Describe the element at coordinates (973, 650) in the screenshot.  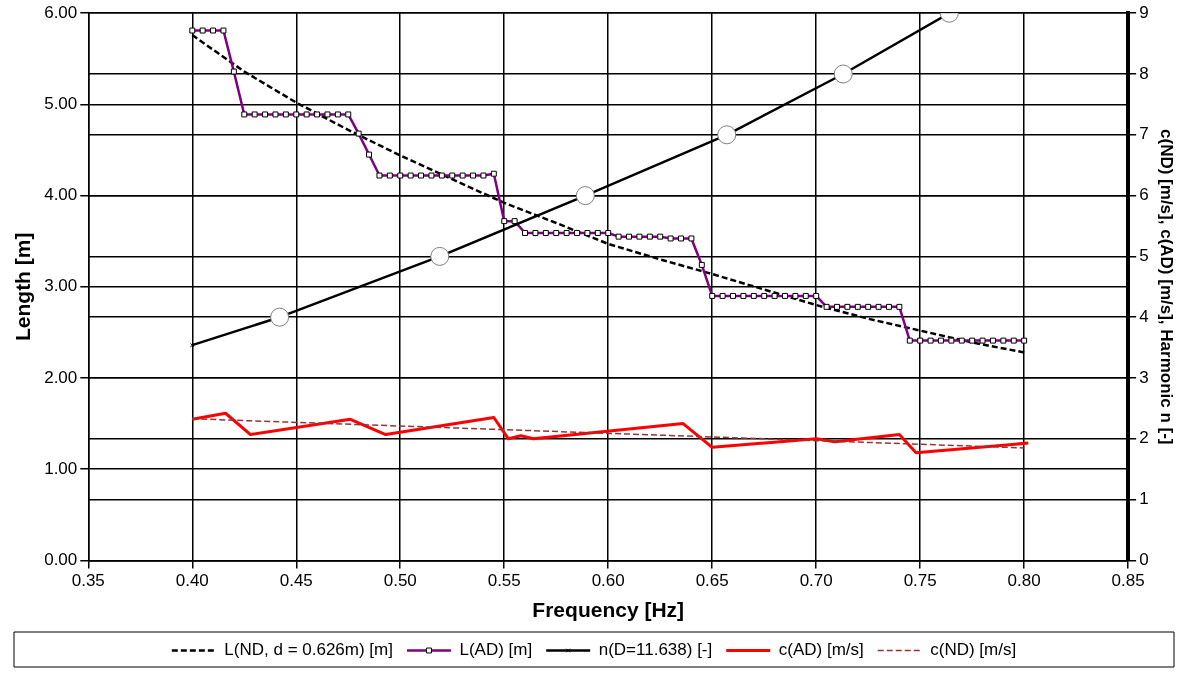
I see `legend-label: c(ND) [m/s]` at that location.